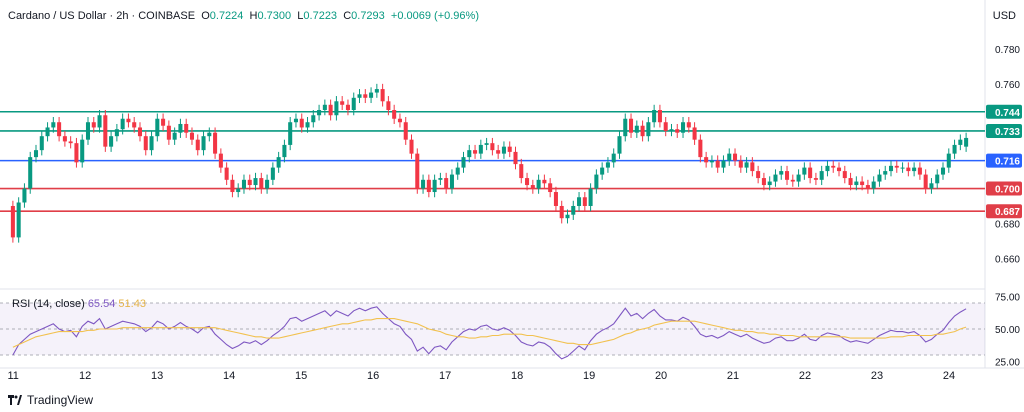 This screenshot has width=1024, height=412. What do you see at coordinates (1004, 16) in the screenshot?
I see `currency-label: USD` at bounding box center [1004, 16].